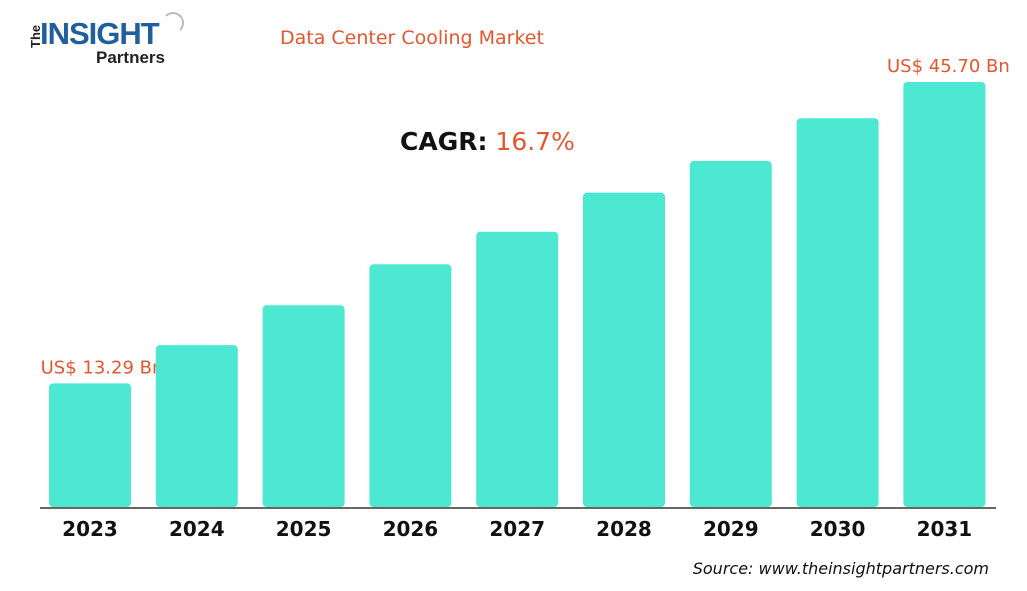  Describe the element at coordinates (837, 312) in the screenshot. I see `bar-2030` at that location.